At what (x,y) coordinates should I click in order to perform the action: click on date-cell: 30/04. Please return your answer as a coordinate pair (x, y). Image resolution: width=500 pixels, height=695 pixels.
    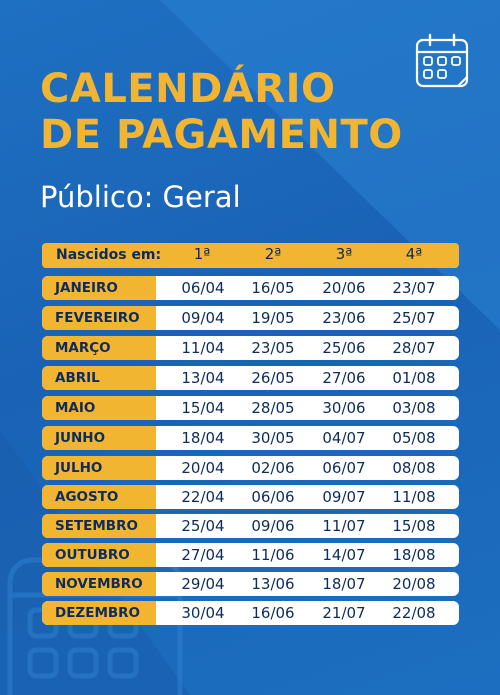
    Looking at the image, I should click on (203, 613).